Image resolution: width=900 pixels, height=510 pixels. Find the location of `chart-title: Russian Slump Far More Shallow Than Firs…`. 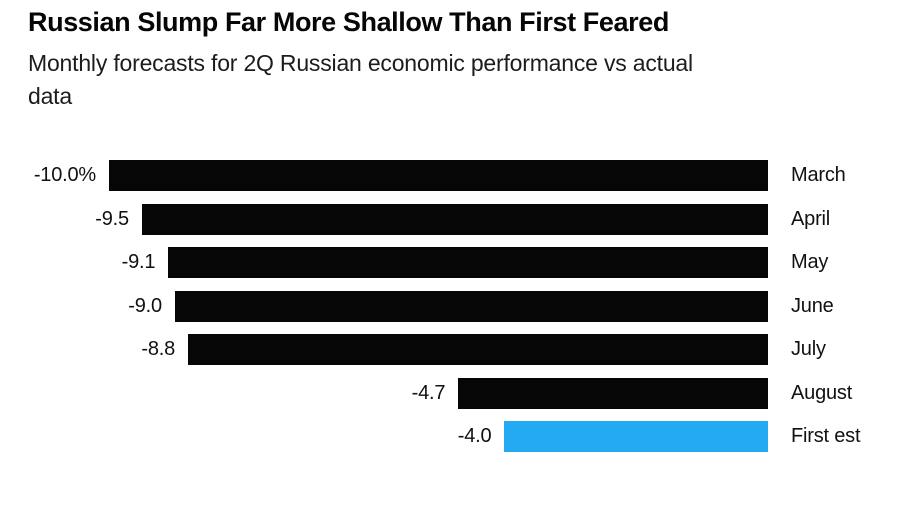

chart-title: Russian Slump Far More Shallow Than Firs… is located at coordinates (348, 22).